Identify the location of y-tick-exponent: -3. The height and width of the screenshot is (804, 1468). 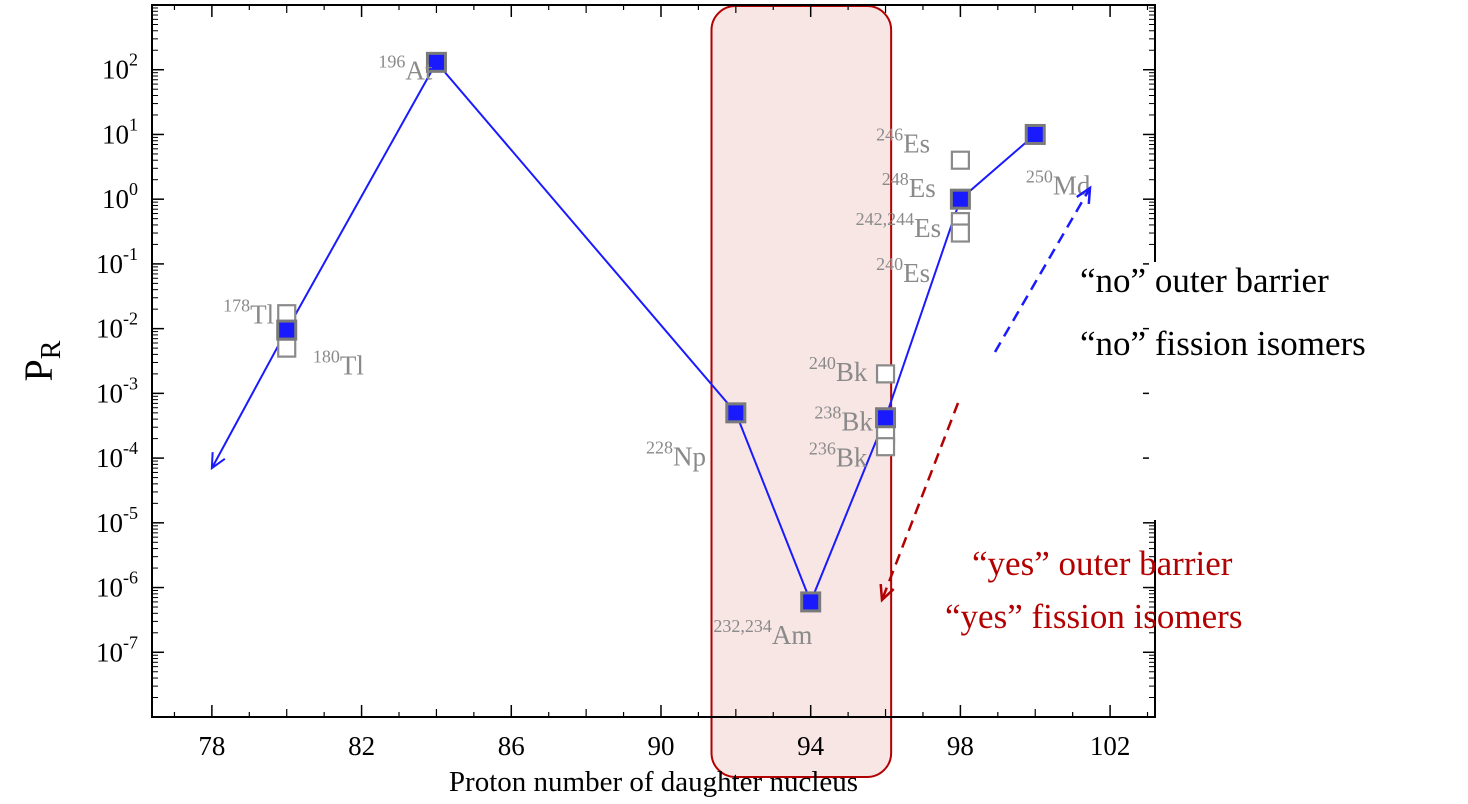
(130, 383).